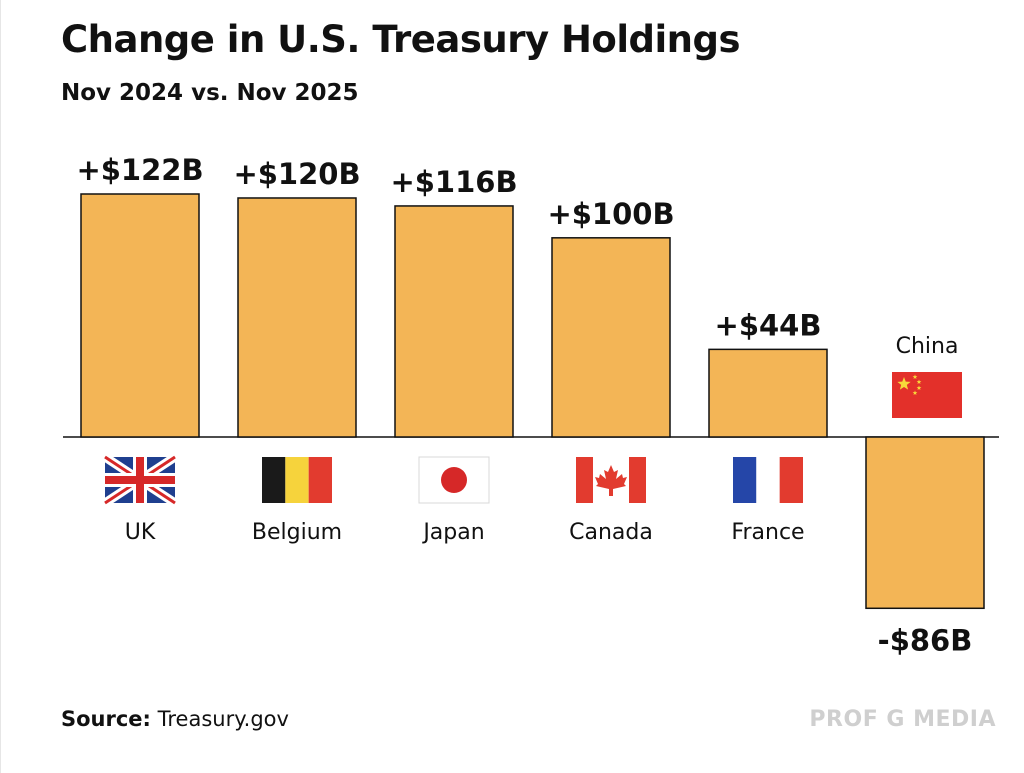 The height and width of the screenshot is (773, 1024). I want to click on bar-japan, so click(454, 321).